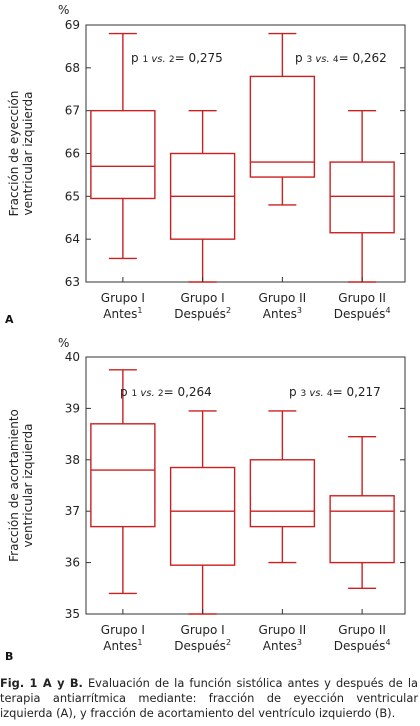 Image resolution: width=420 pixels, height=726 pixels. What do you see at coordinates (28, 486) in the screenshot?
I see `panel-b-y-axis-label: ventricular izquierda` at bounding box center [28, 486].